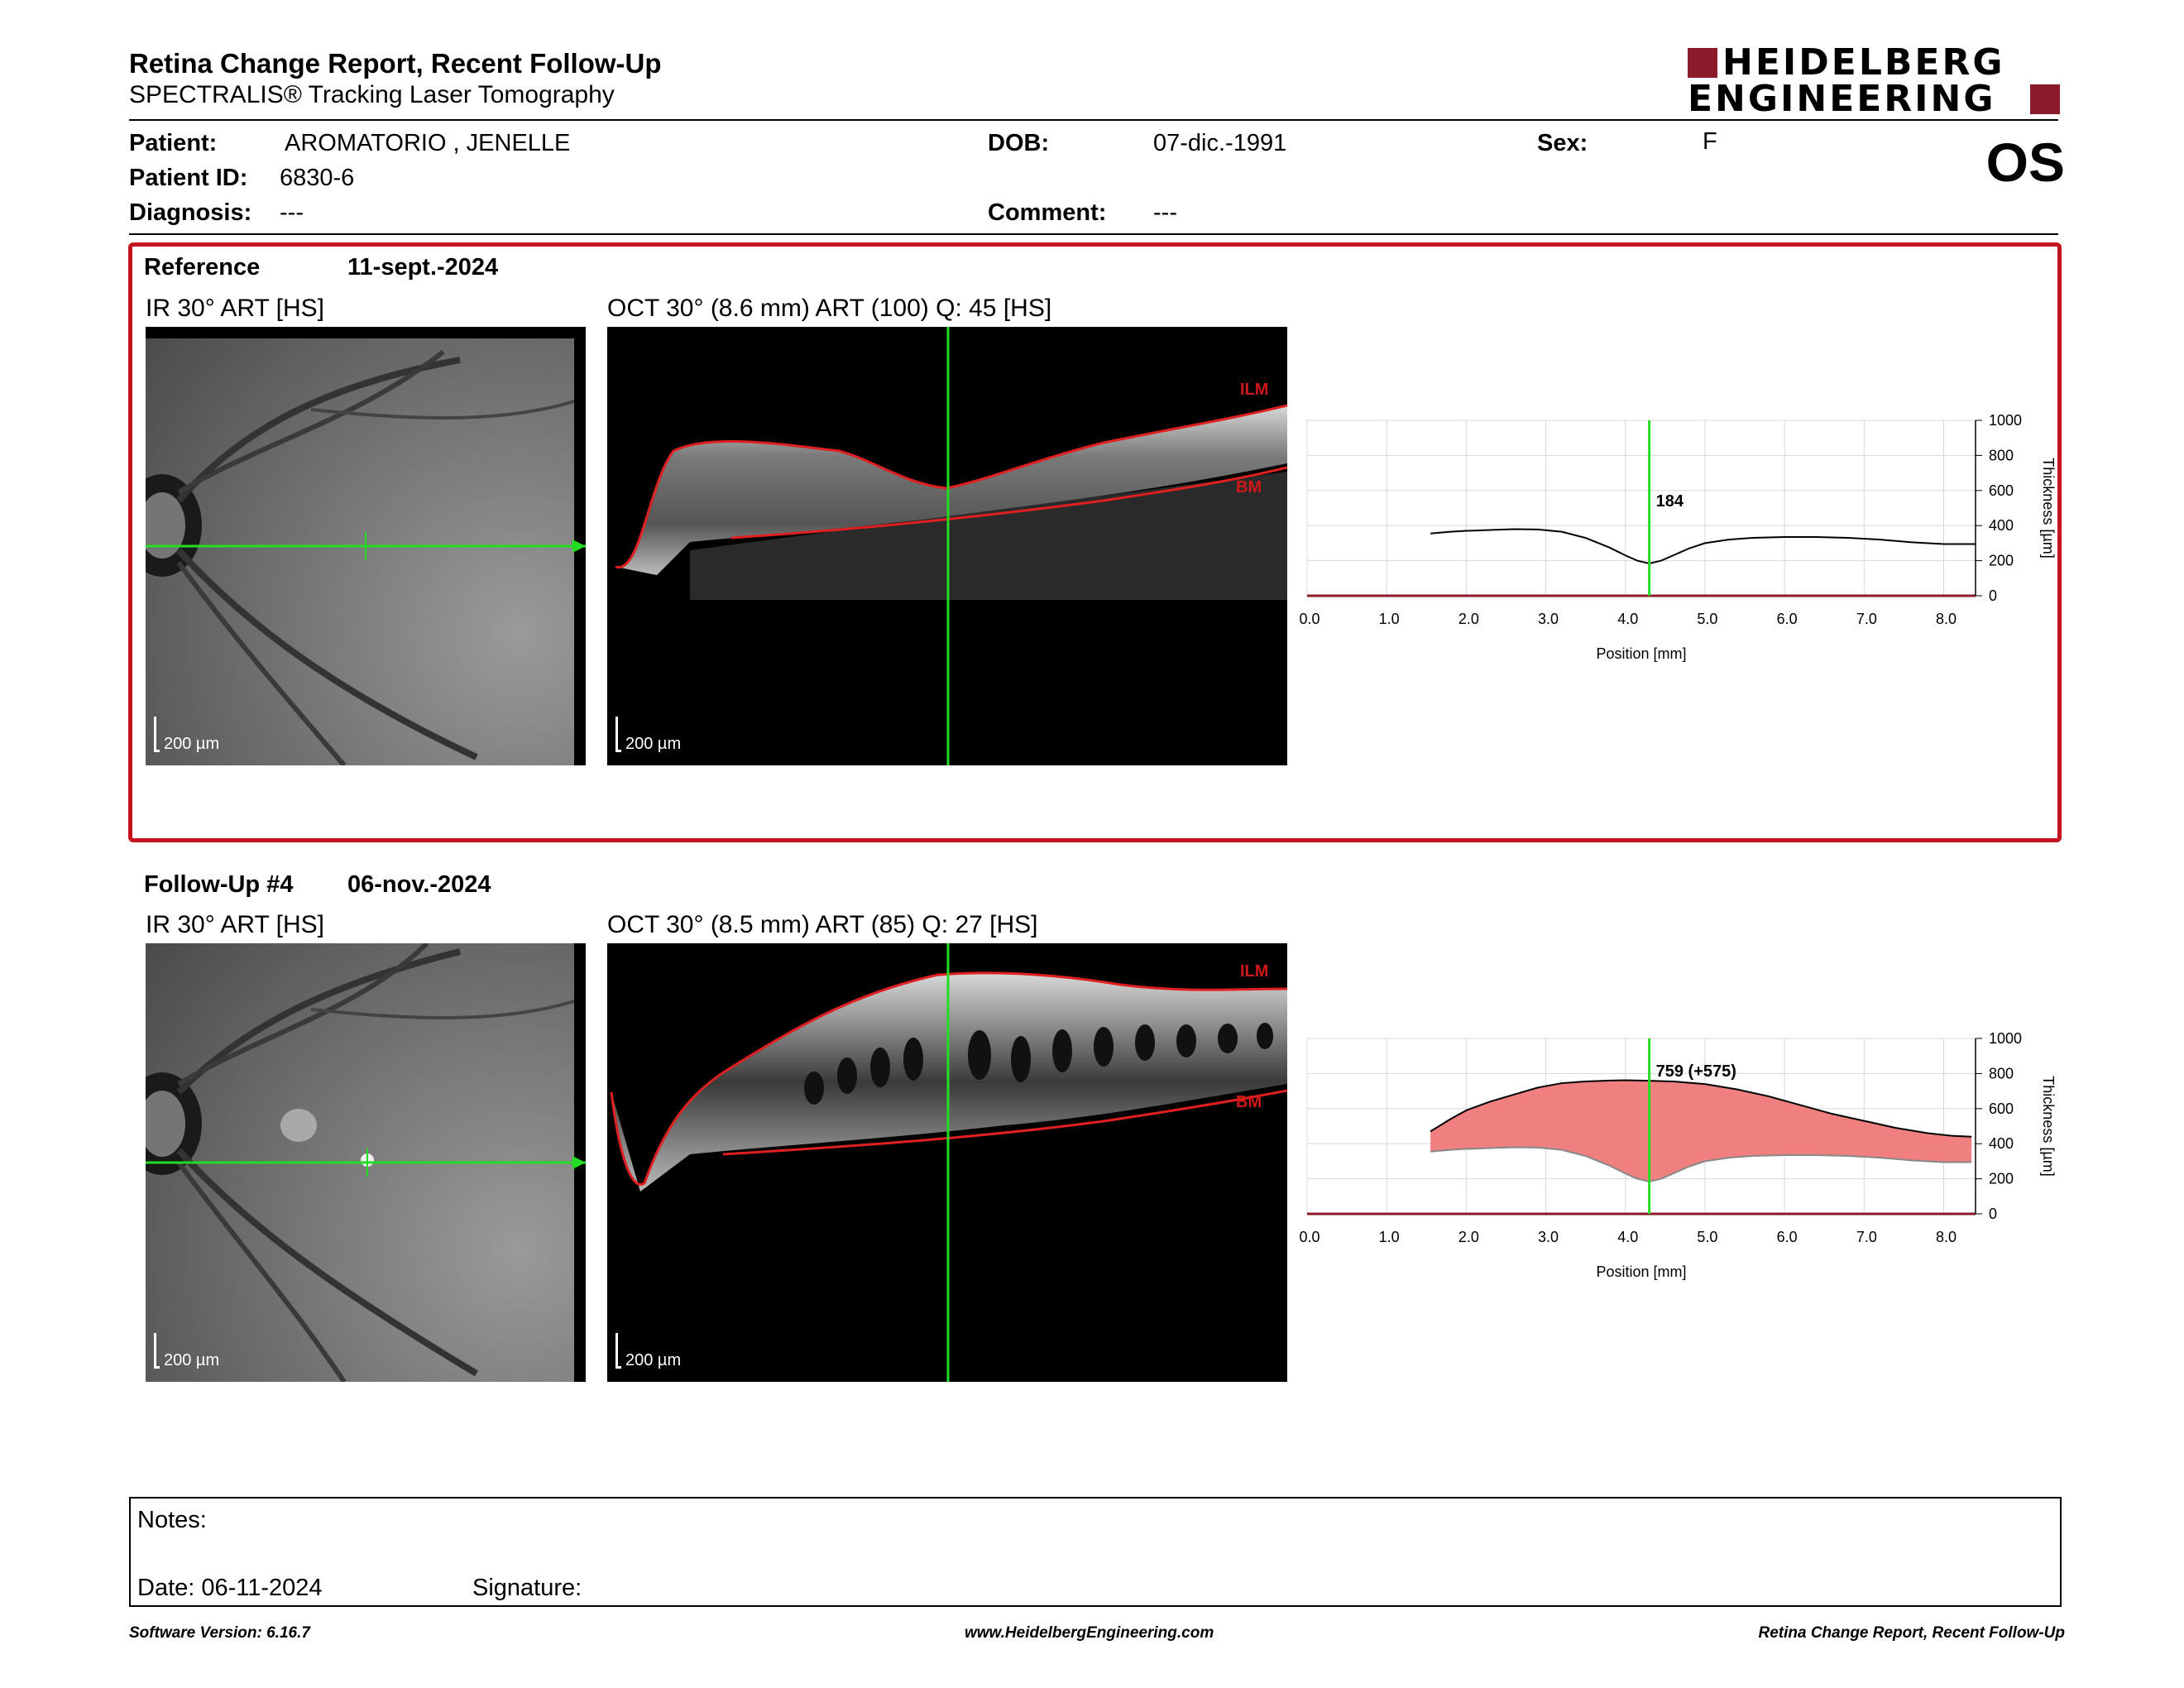  Describe the element at coordinates (423, 267) in the screenshot. I see `reference-date: 11-sept.-2024` at that location.